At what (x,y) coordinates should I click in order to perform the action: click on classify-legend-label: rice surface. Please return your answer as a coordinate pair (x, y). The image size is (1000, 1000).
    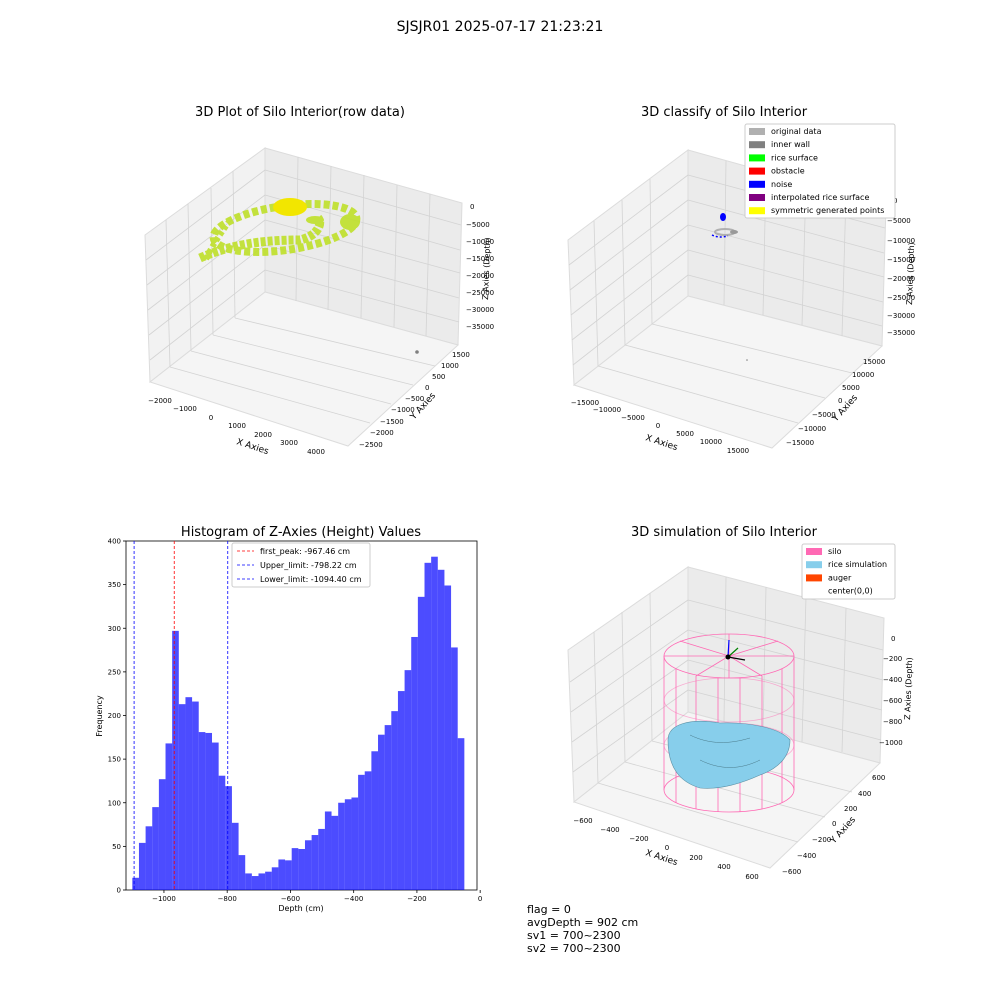
    Looking at the image, I should click on (794, 157).